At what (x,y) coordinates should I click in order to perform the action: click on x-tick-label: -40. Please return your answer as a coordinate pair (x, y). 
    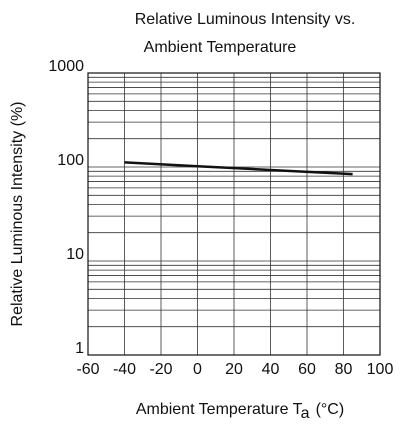
    Looking at the image, I should click on (124, 369).